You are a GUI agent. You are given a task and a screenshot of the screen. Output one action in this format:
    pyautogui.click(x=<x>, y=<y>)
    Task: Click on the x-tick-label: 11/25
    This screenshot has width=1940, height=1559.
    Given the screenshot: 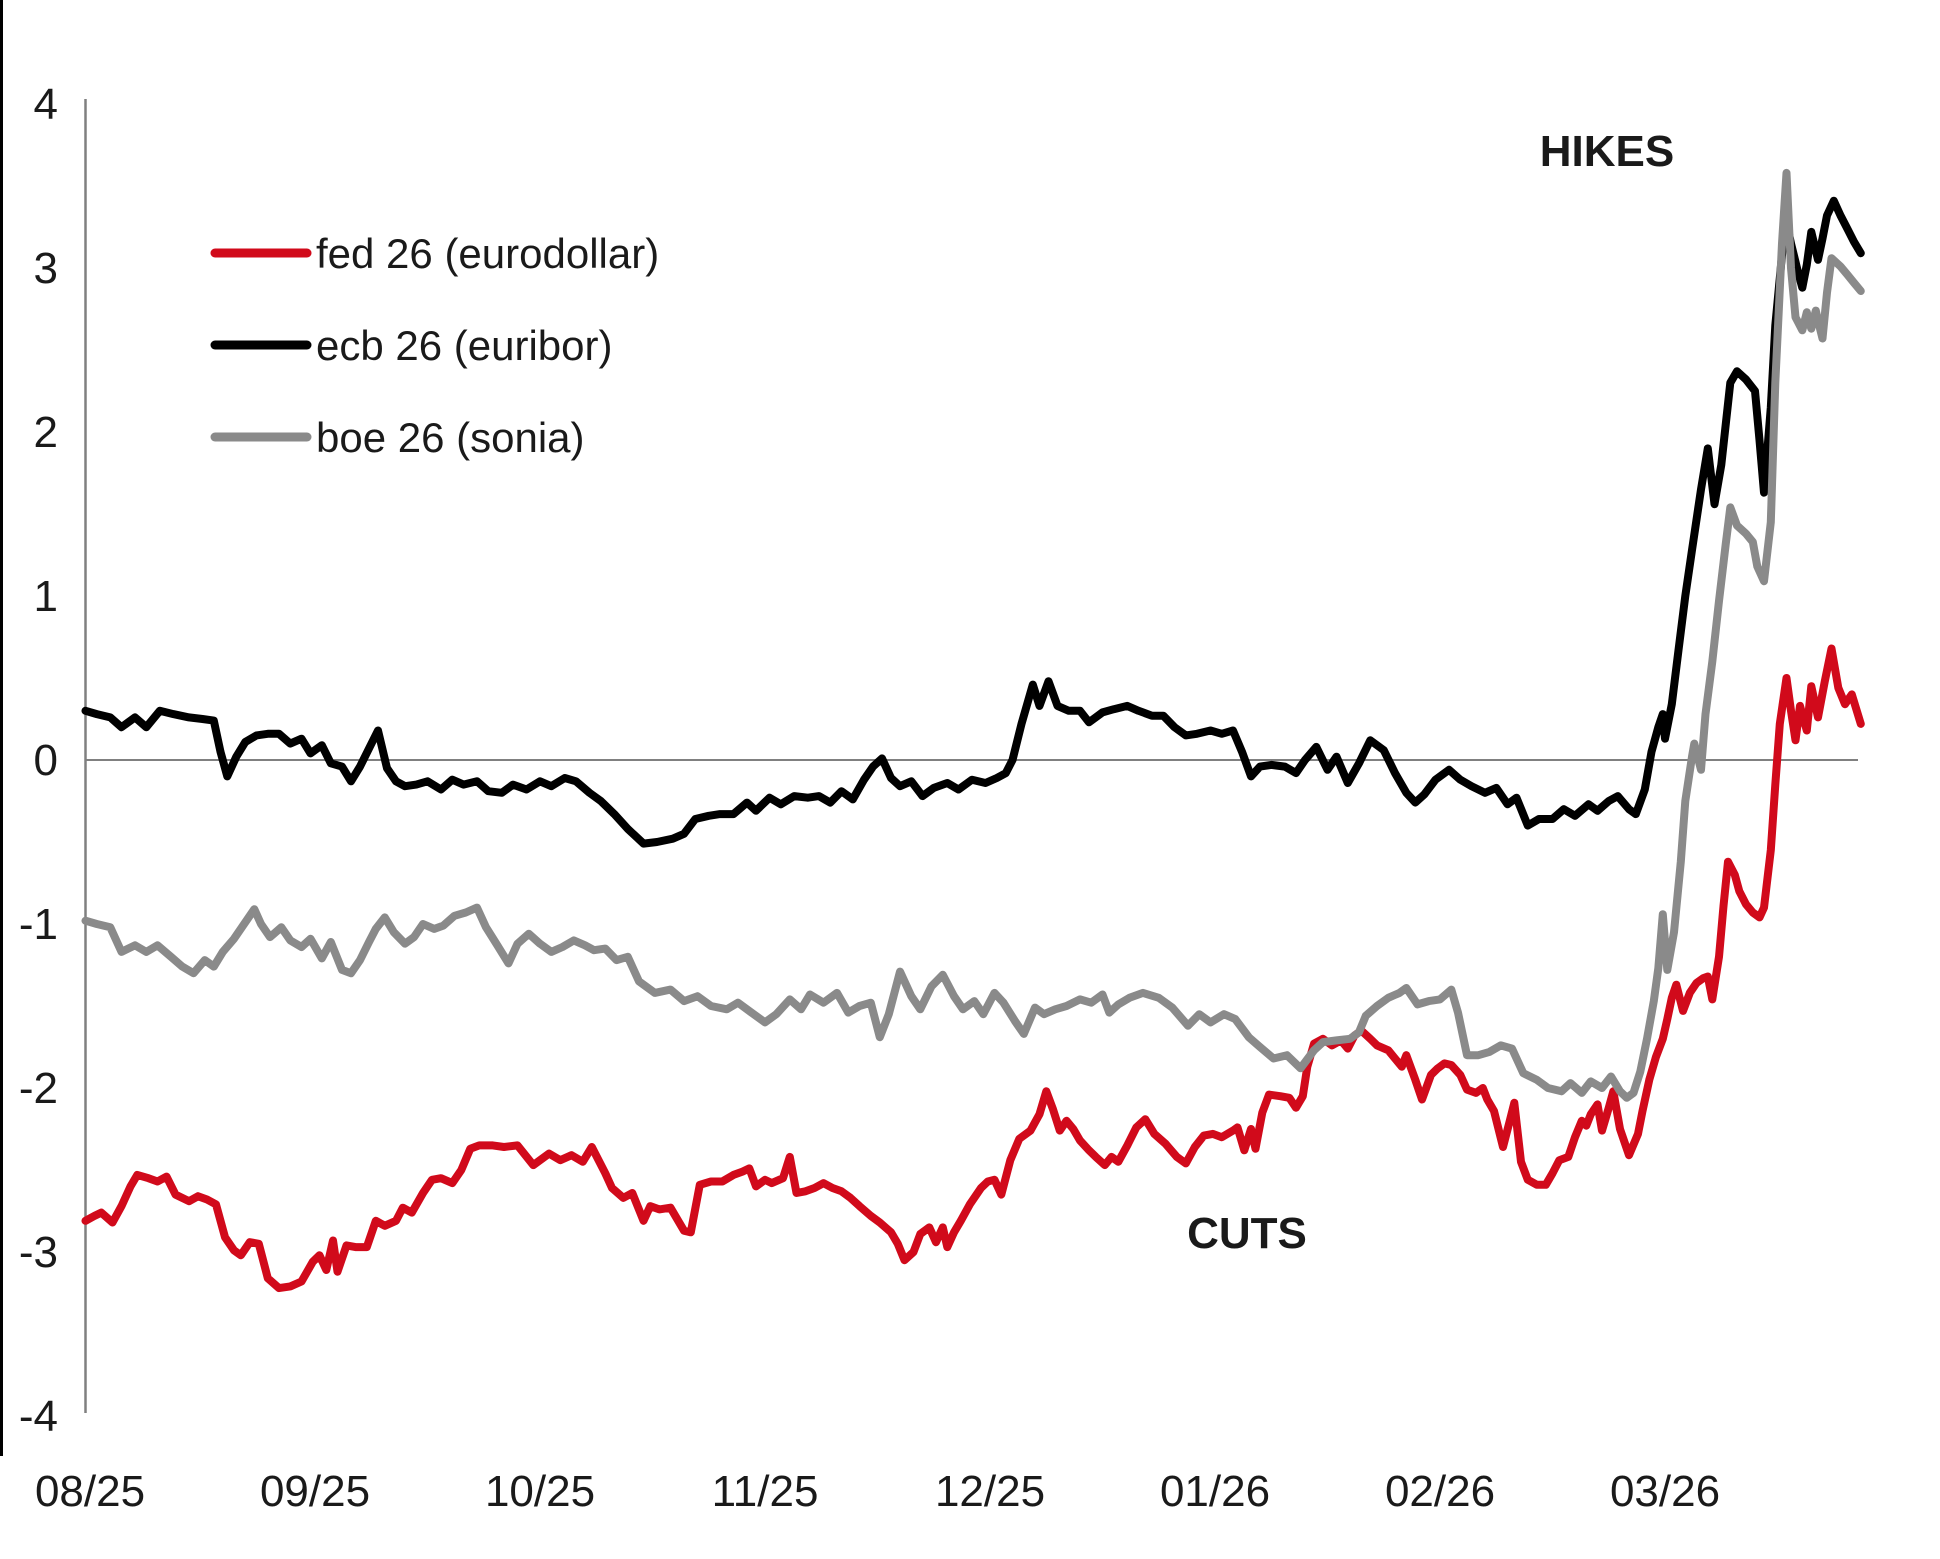 What is the action you would take?
    pyautogui.click(x=765, y=1491)
    